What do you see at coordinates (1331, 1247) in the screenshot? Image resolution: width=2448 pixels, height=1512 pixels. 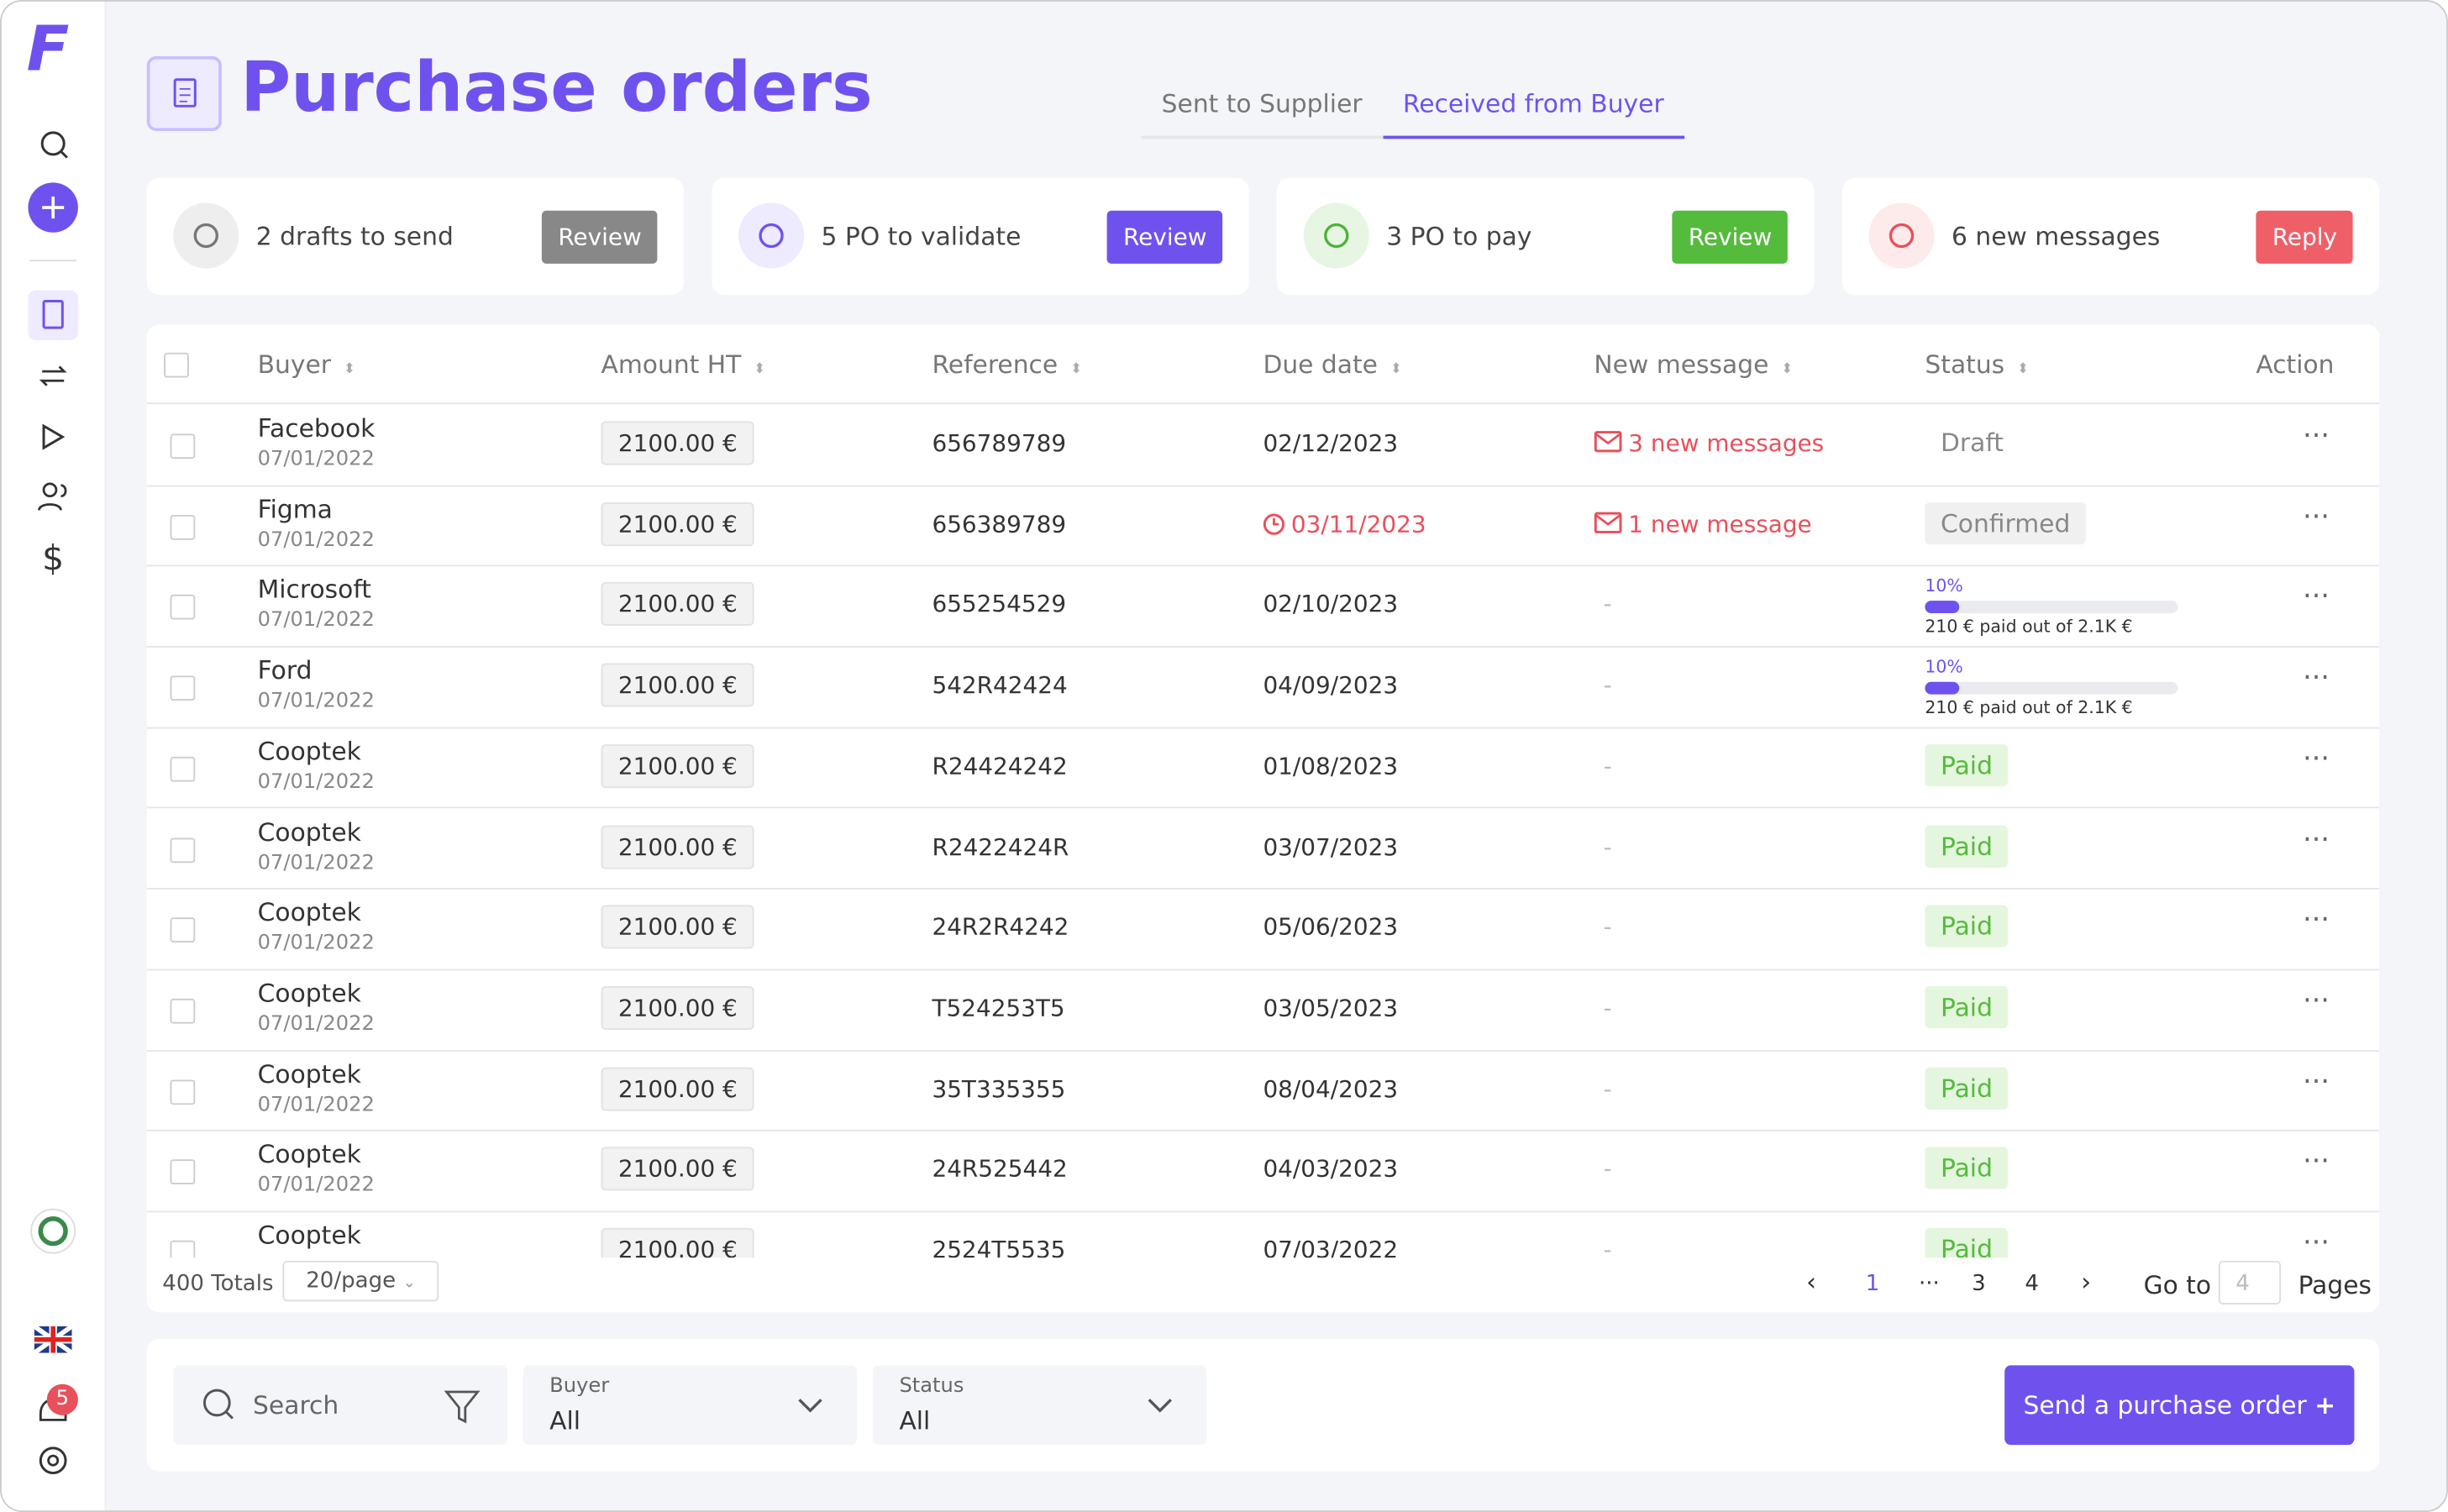 I see `due-date: 07/03/2022` at bounding box center [1331, 1247].